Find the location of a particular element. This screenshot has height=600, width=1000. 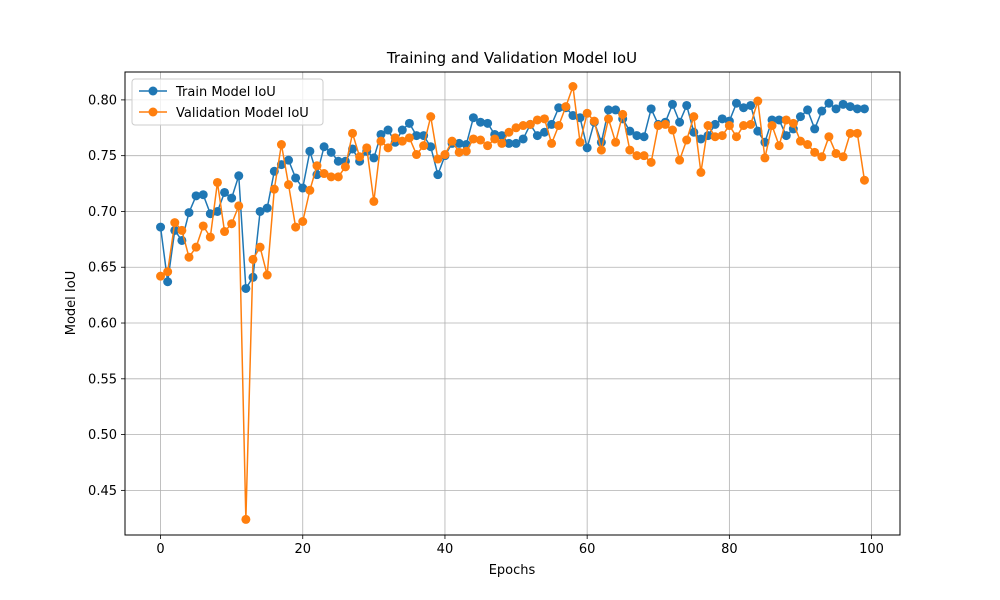

y-tick-label: 0.75 is located at coordinates (102, 156).